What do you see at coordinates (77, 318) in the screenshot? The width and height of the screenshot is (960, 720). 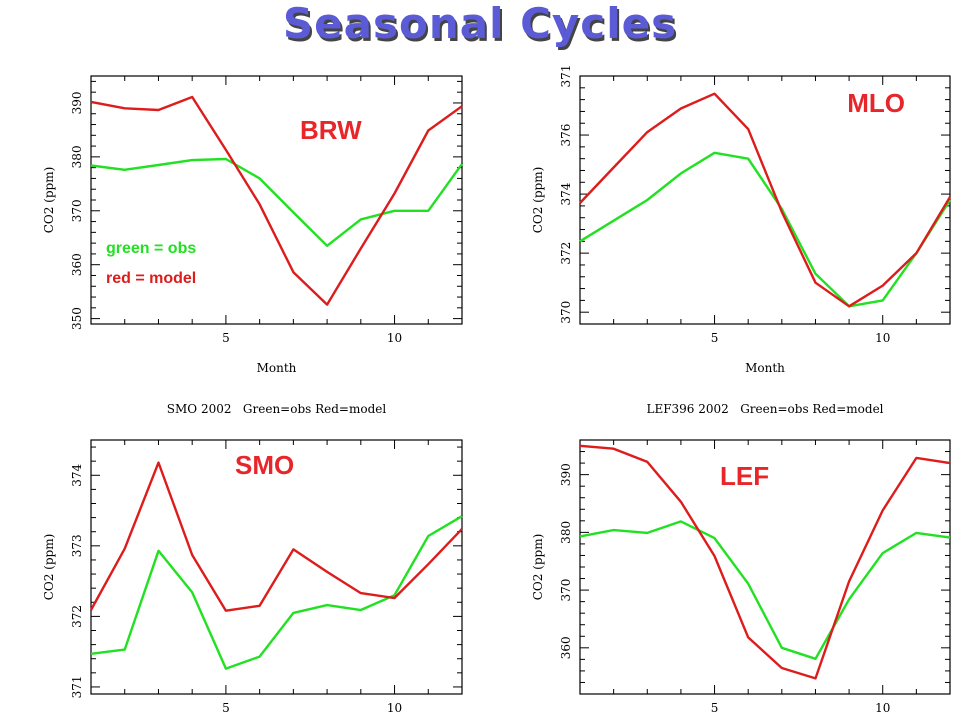 I see `y-tick-label: 350` at bounding box center [77, 318].